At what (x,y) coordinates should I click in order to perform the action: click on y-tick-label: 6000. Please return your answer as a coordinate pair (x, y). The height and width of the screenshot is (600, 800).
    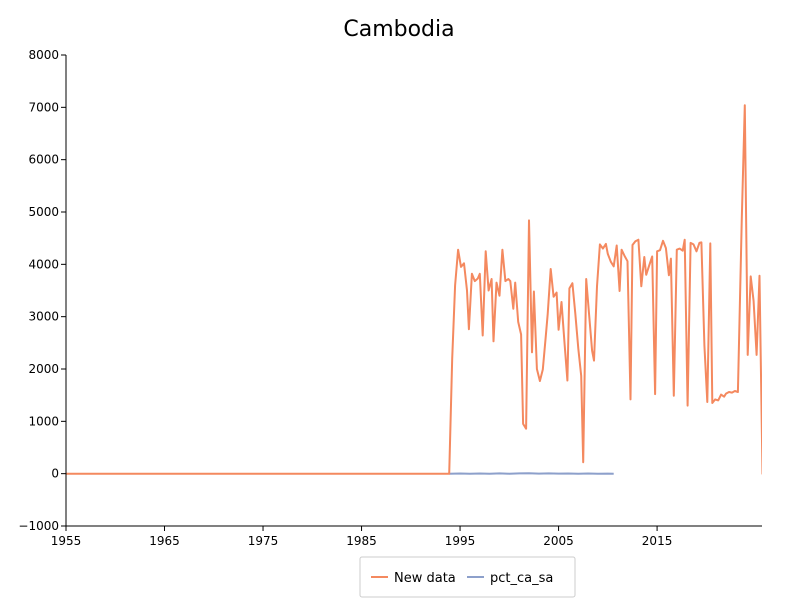
    Looking at the image, I should click on (43, 160).